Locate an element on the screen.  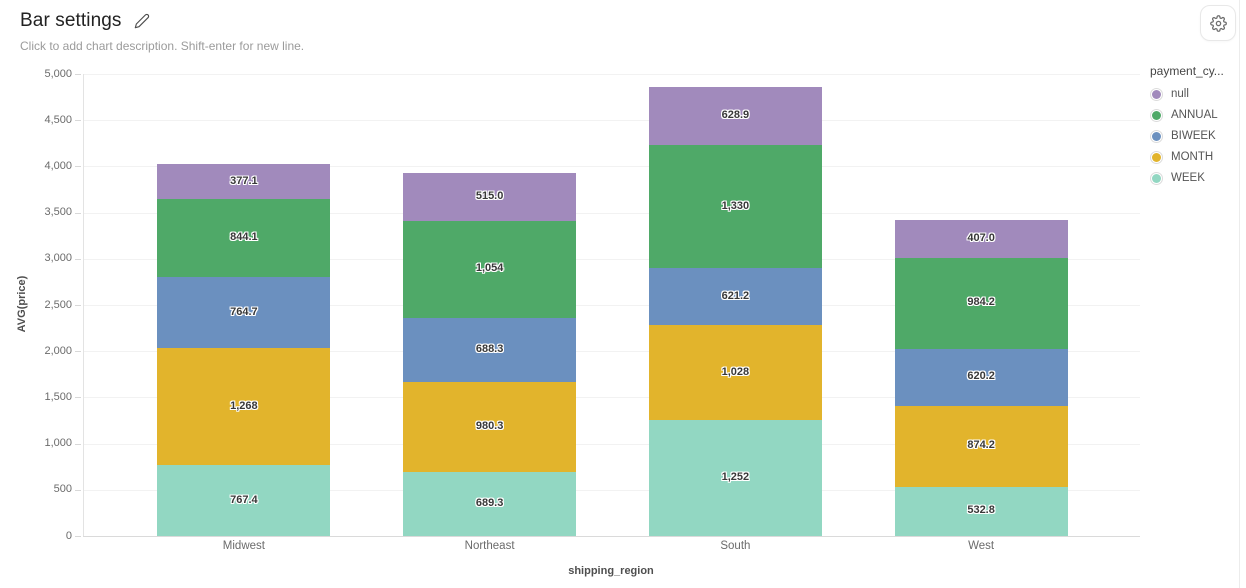
bar-value-label: 1,252 is located at coordinates (735, 477).